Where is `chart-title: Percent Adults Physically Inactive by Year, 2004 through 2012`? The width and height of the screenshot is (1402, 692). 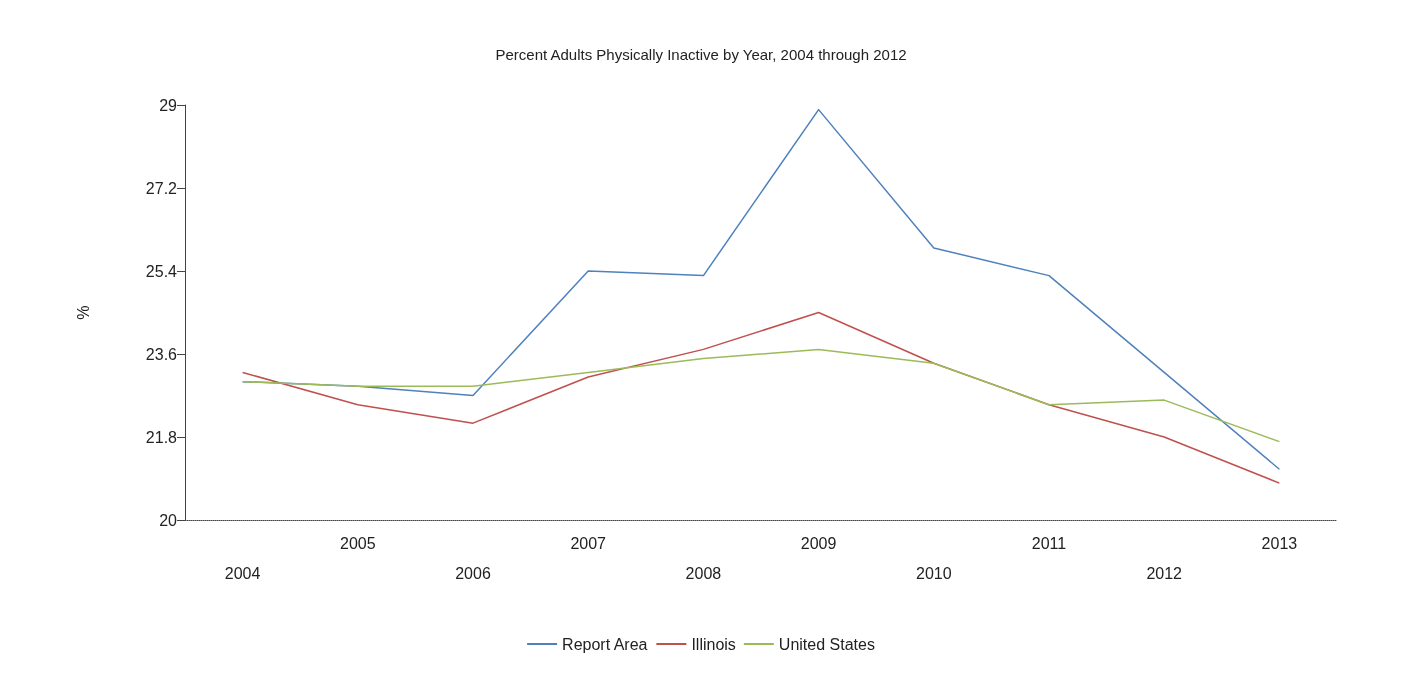 chart-title: Percent Adults Physically Inactive by Year, 2004 through 2012 is located at coordinates (701, 54).